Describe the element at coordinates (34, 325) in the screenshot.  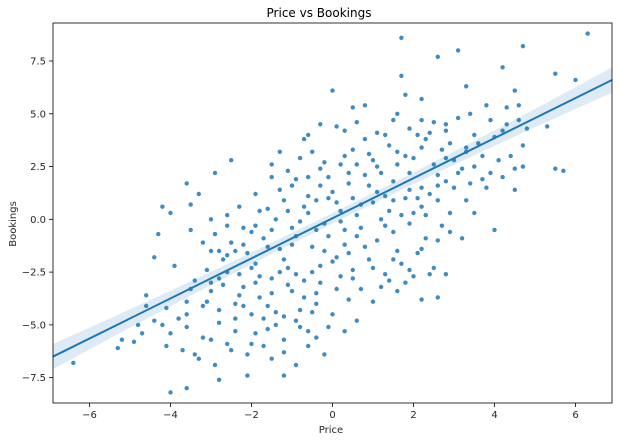
I see `y-tick-label: −5.0` at that location.